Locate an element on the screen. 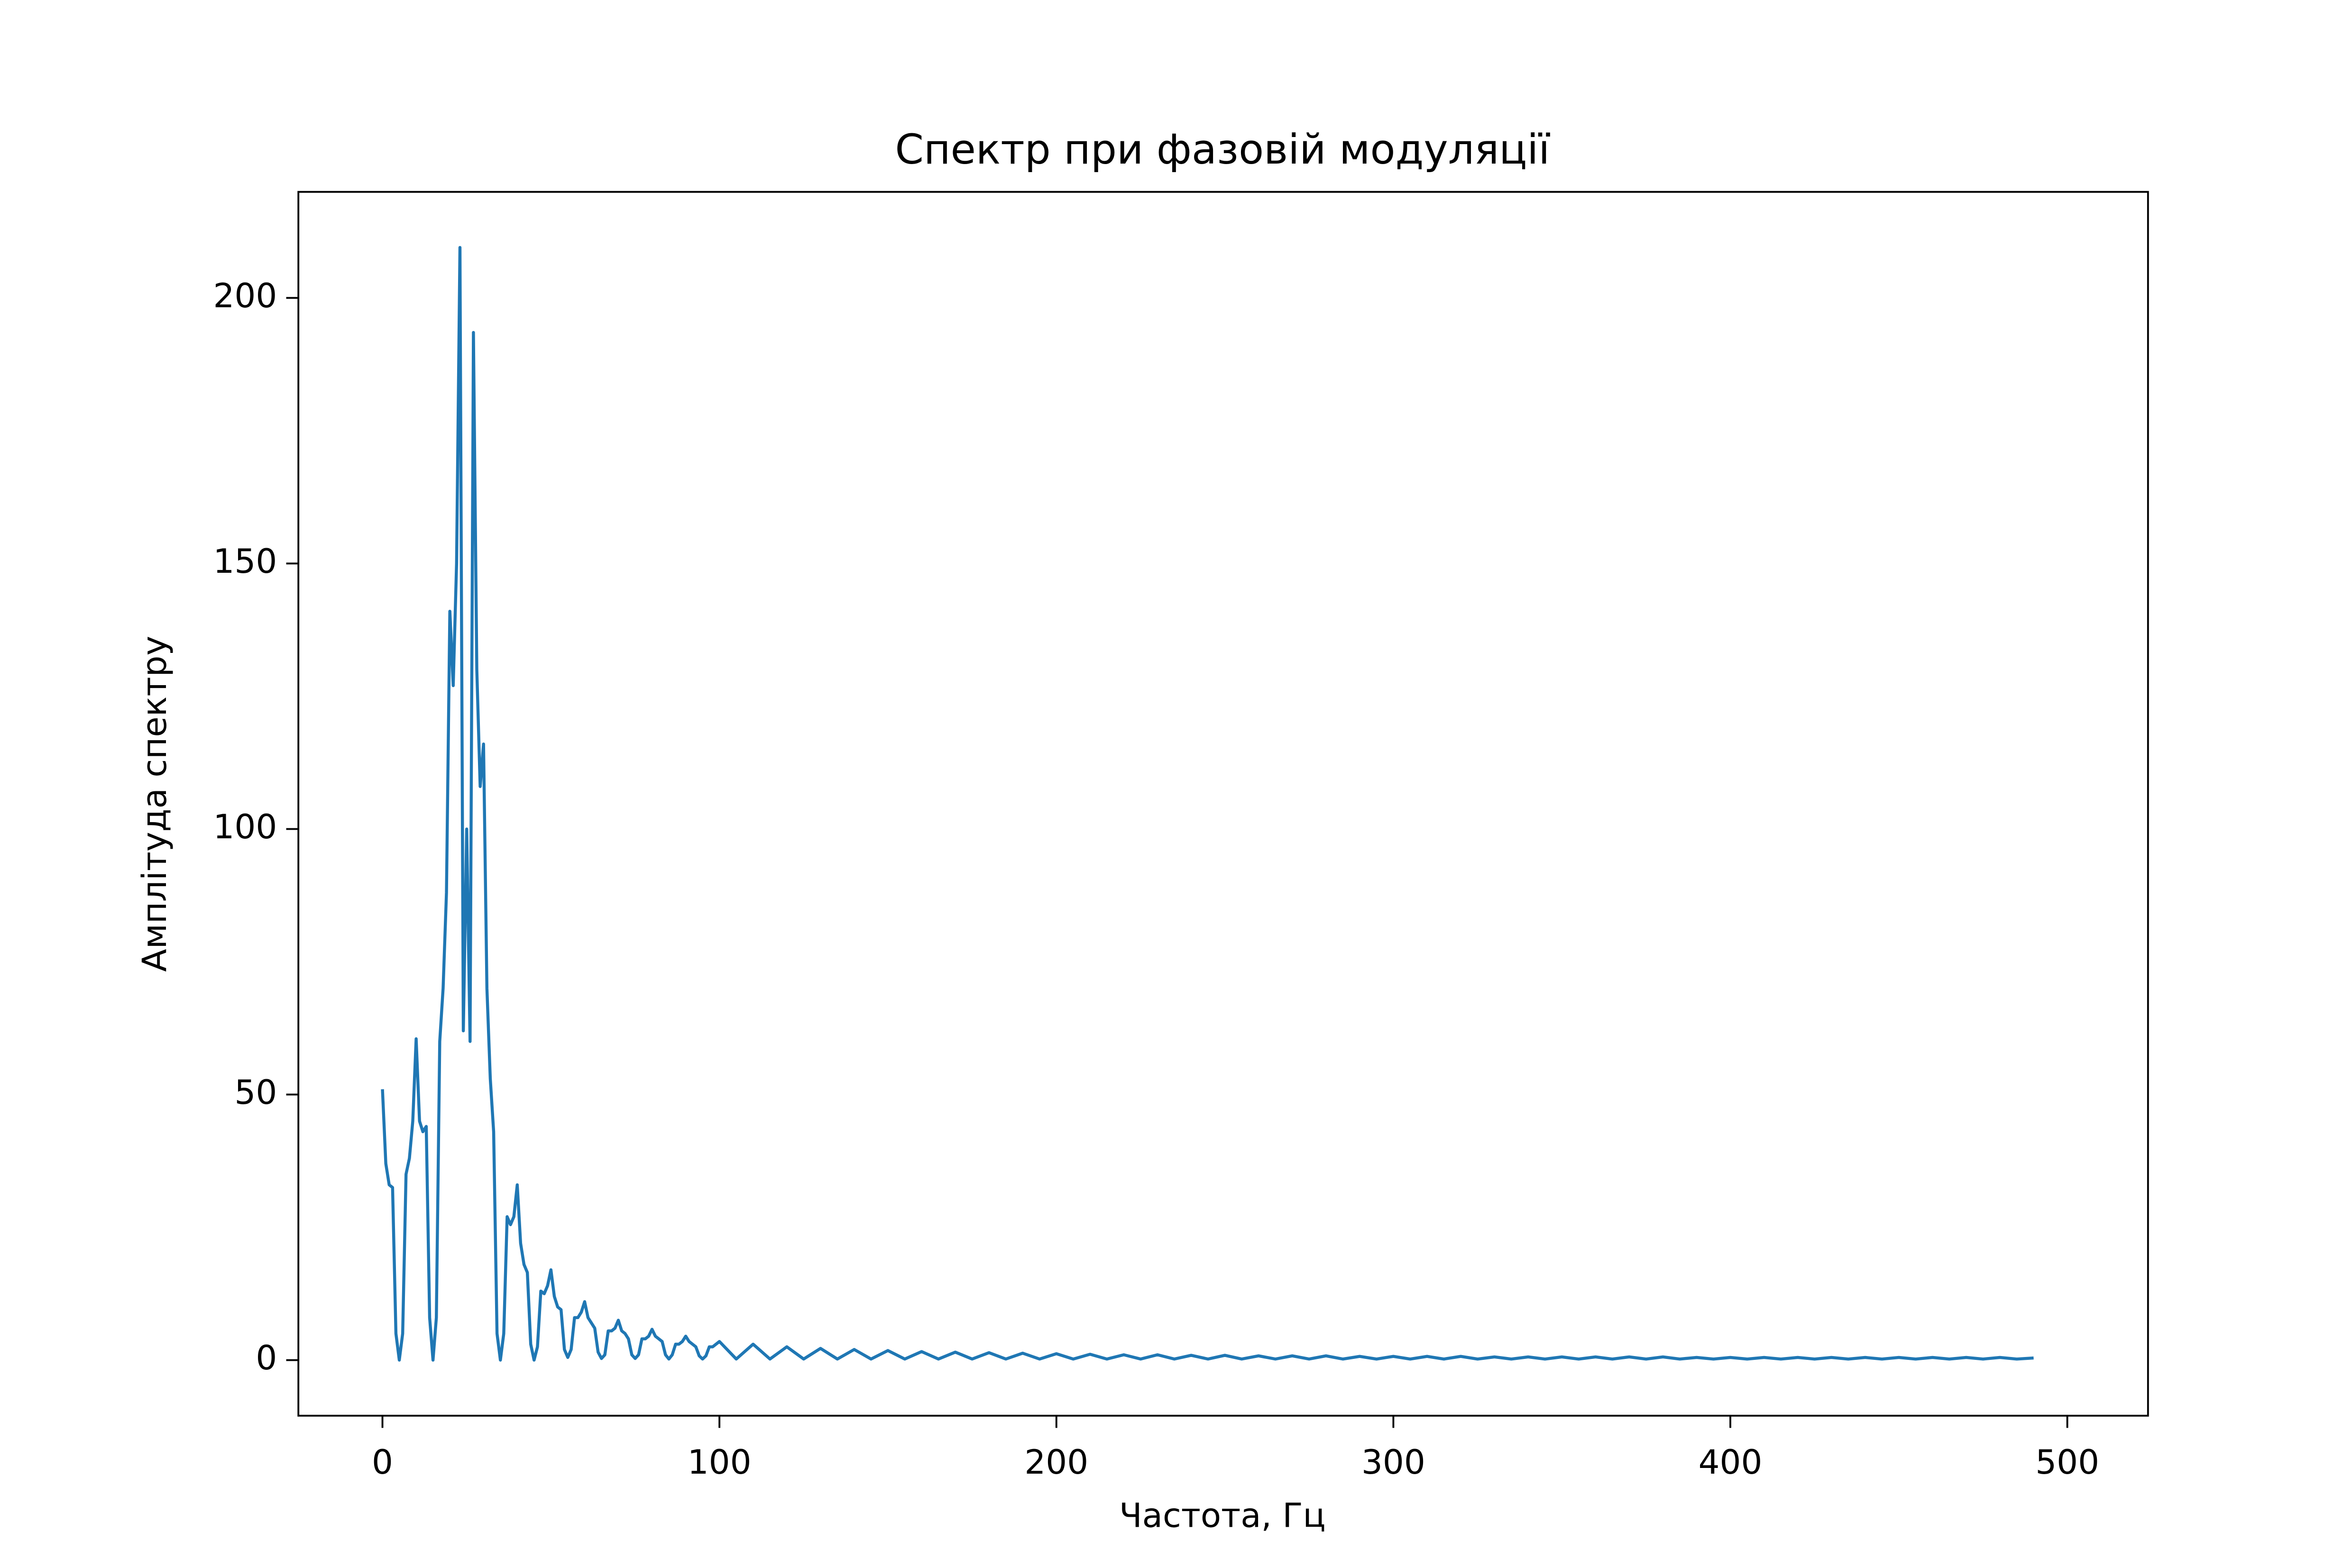 This screenshot has width=2352, height=1568. y-tick-label: 200 is located at coordinates (245, 295).